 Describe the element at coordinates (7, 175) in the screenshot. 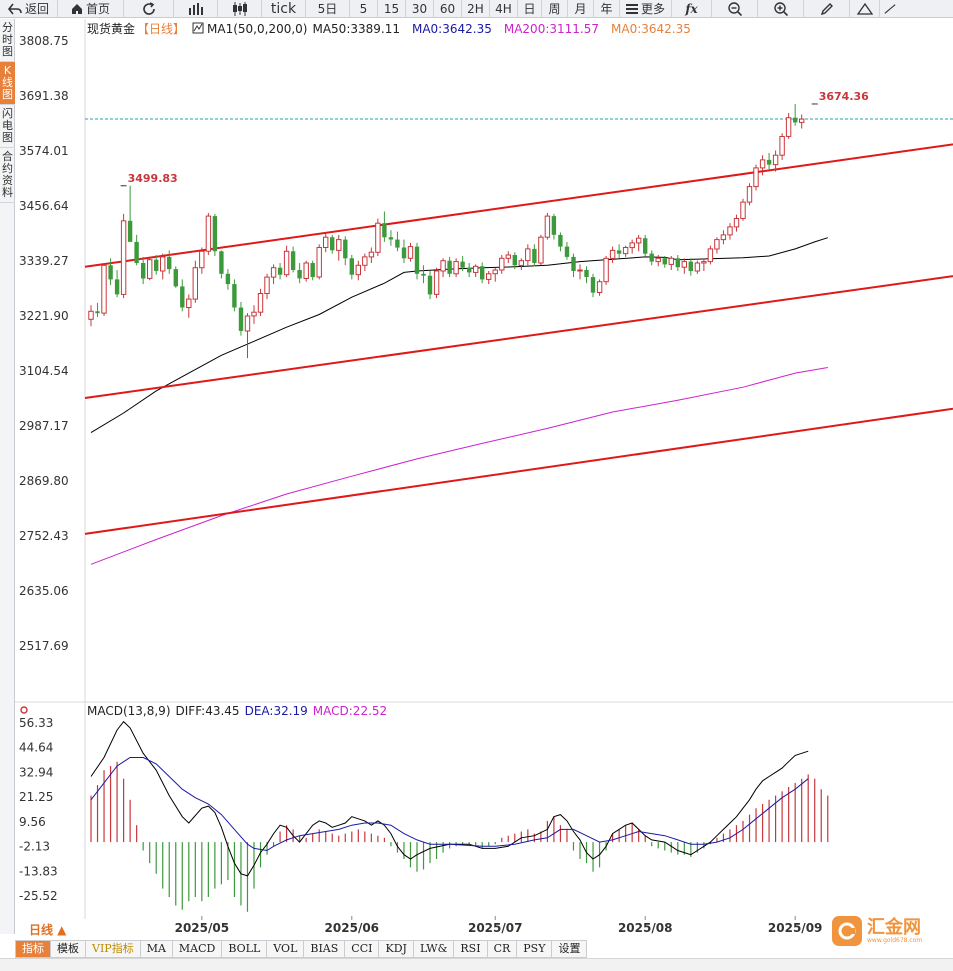

I see `side-tab-3: 合约资料` at that location.